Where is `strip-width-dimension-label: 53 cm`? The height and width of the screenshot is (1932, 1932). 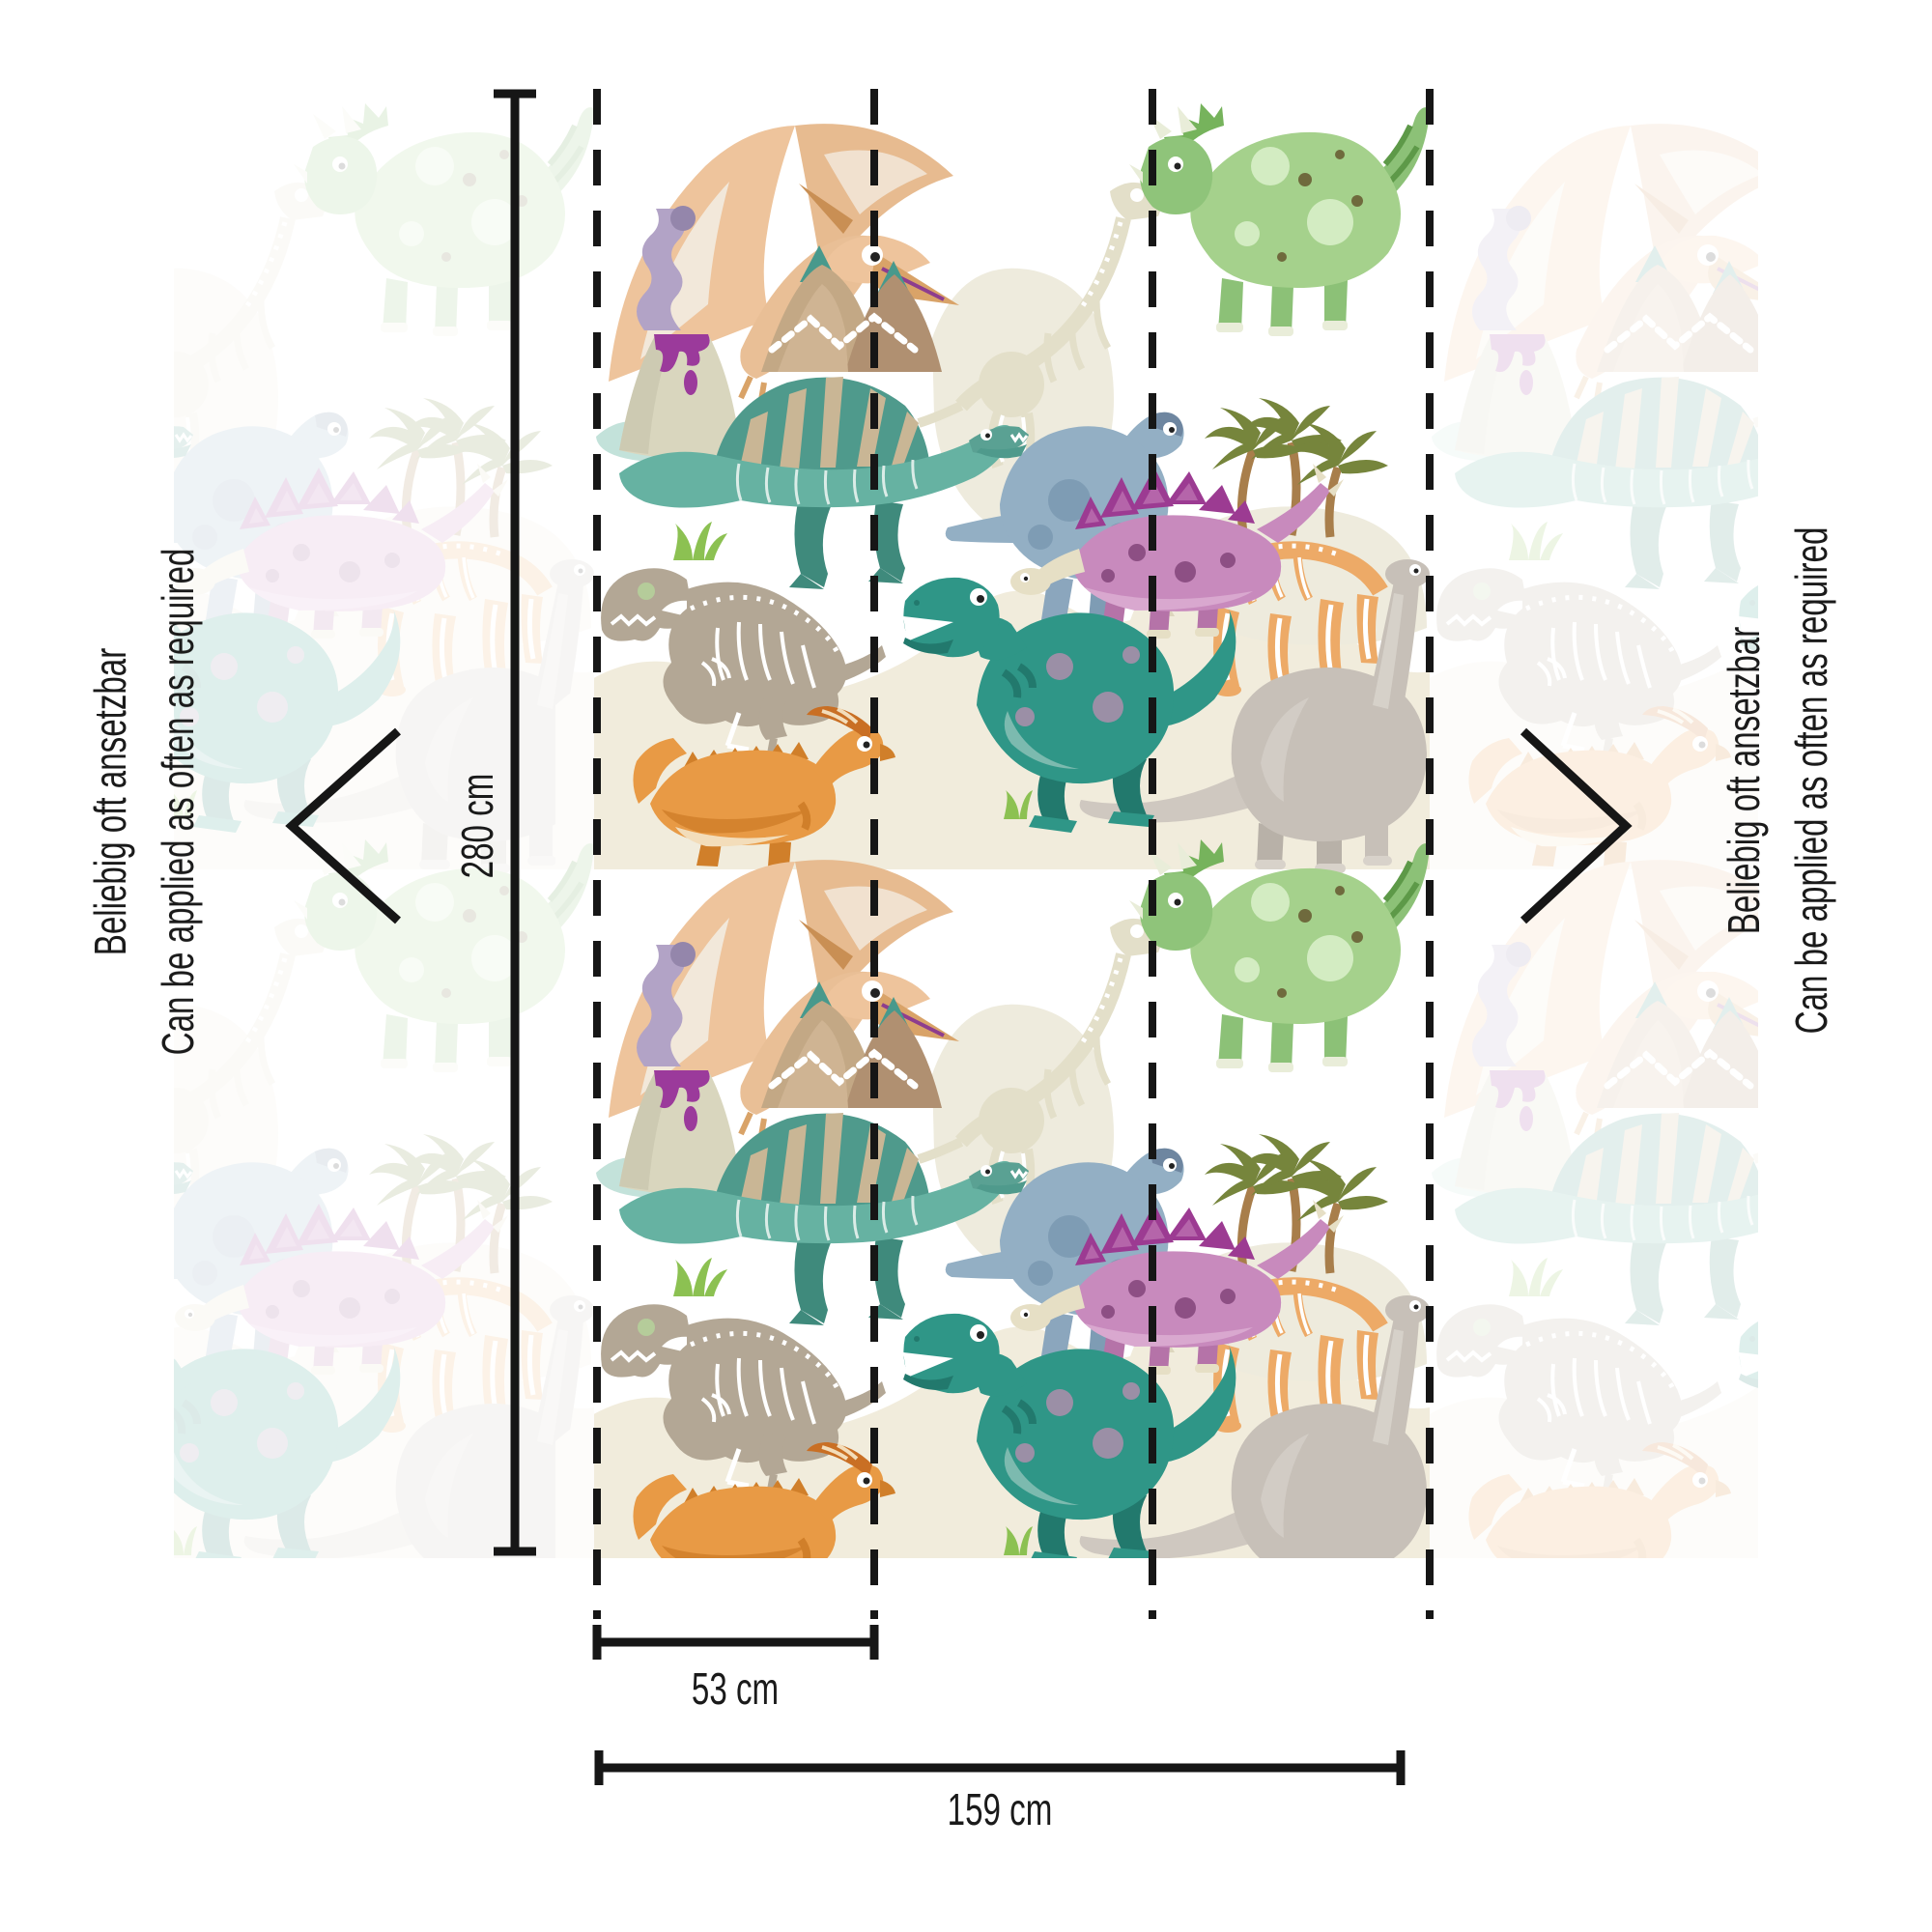
strip-width-dimension-label: 53 cm is located at coordinates (735, 1688).